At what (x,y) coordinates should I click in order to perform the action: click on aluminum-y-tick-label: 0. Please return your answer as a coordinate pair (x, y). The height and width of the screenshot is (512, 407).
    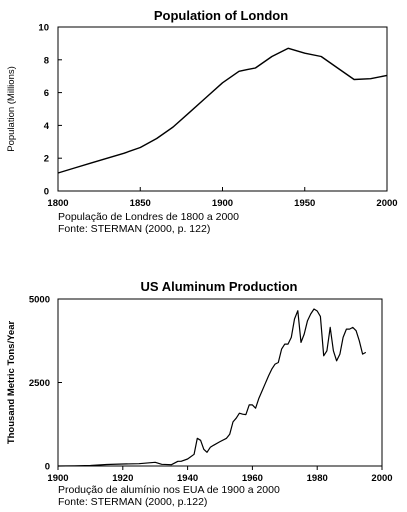
    Looking at the image, I should click on (47, 467).